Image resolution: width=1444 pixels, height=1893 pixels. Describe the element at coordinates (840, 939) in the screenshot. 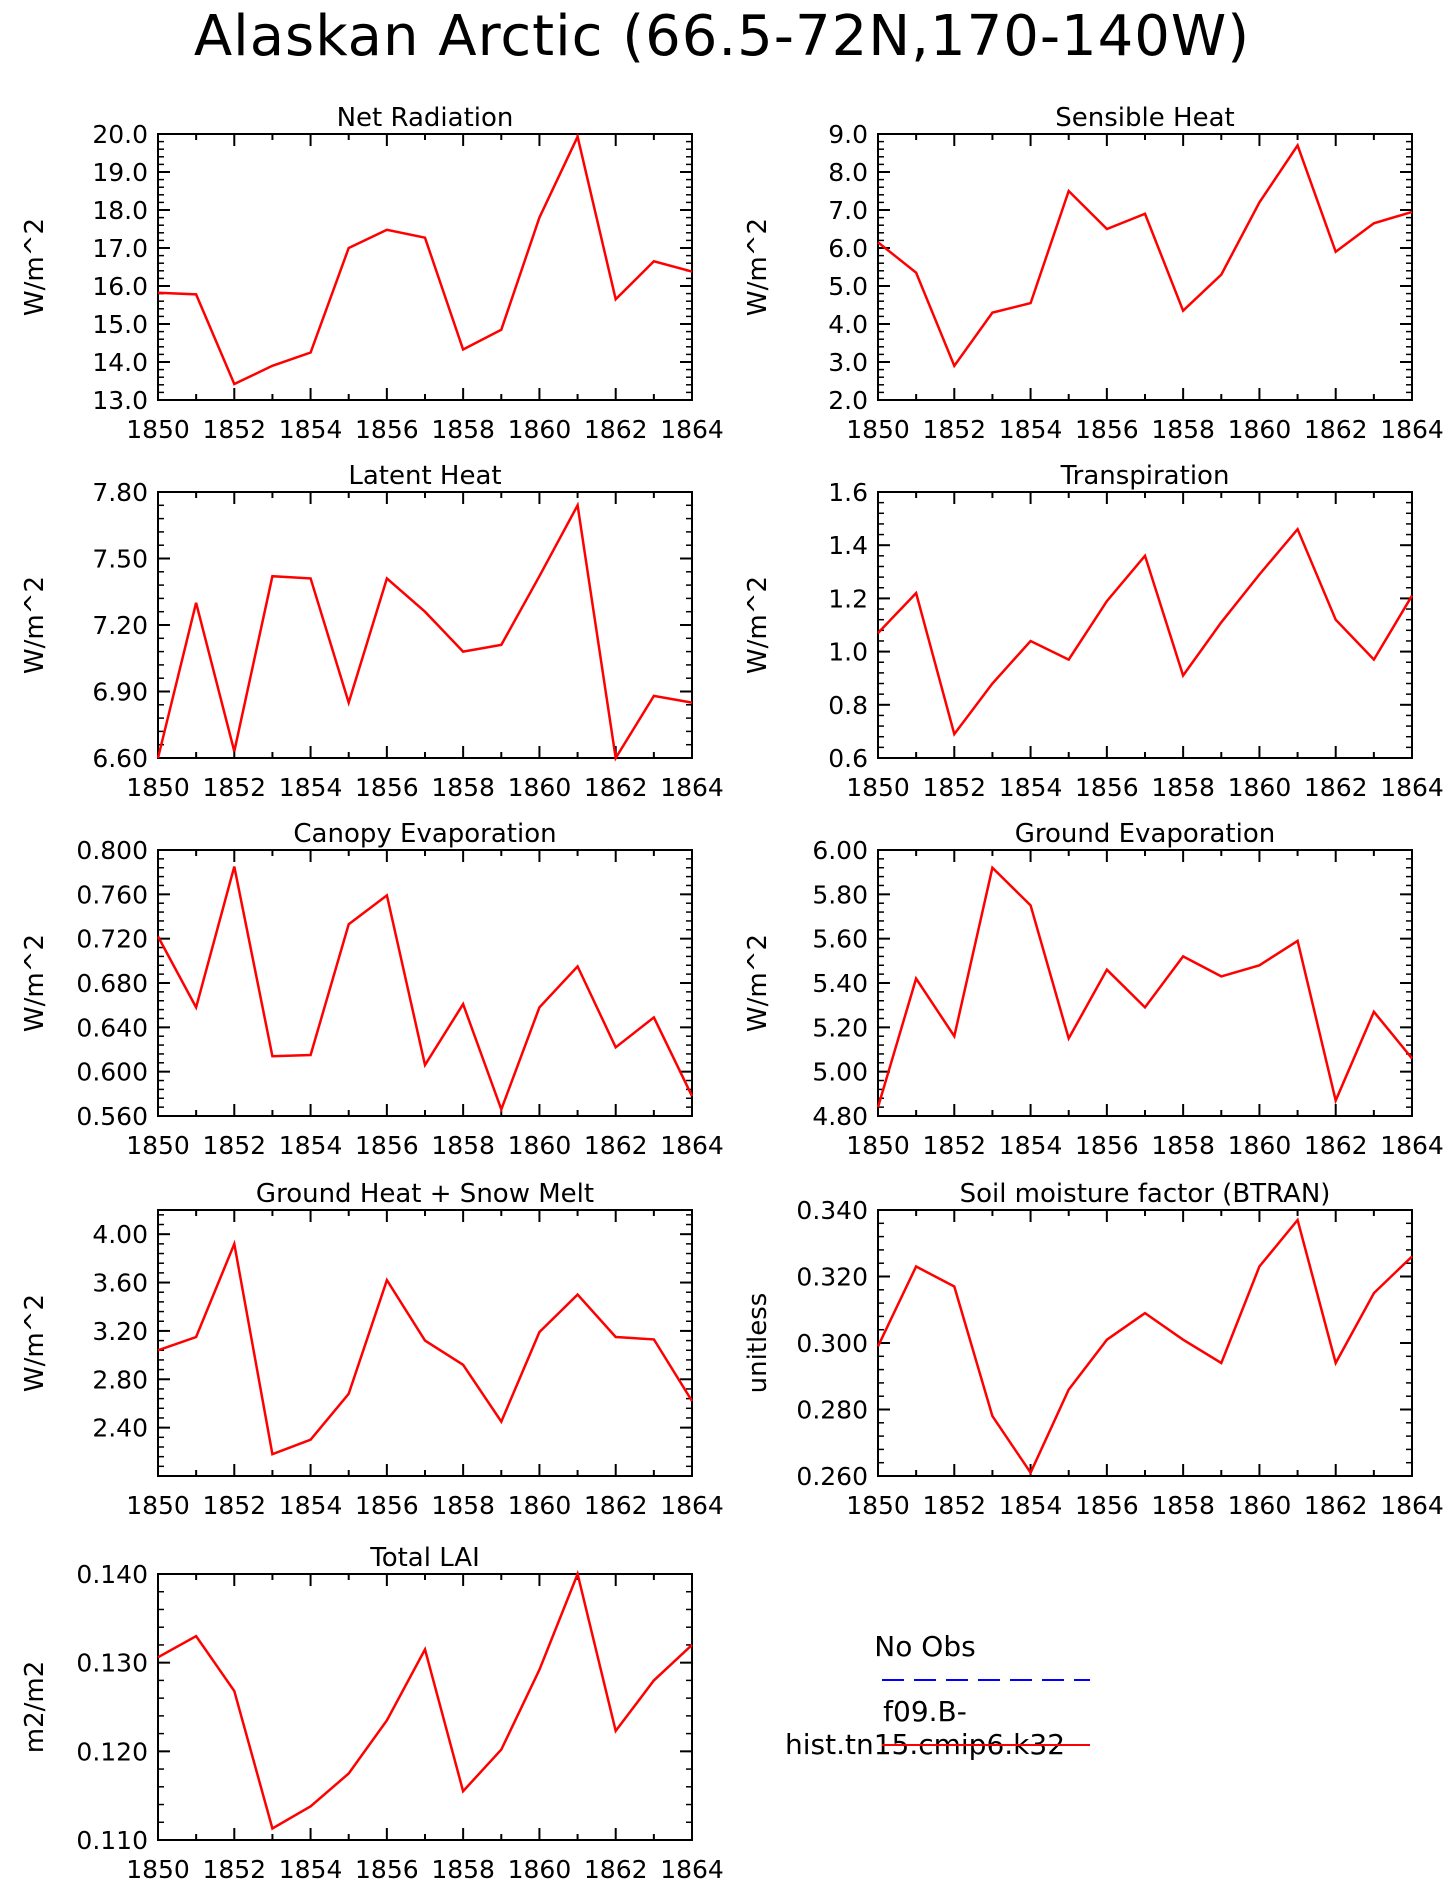

I see `y-tick-label: 5.60` at that location.